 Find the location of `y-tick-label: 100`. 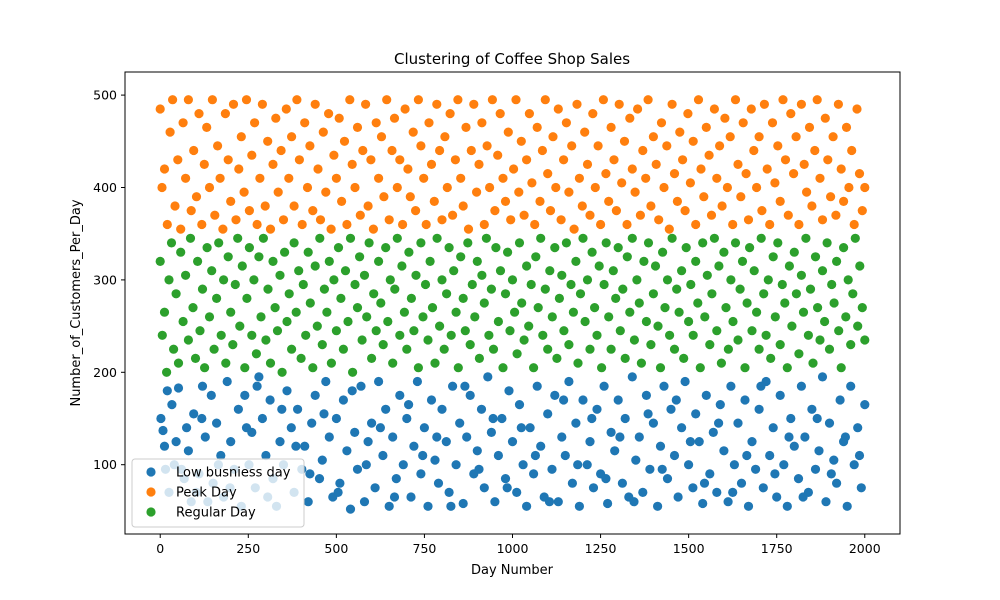

y-tick-label: 100 is located at coordinates (105, 464).